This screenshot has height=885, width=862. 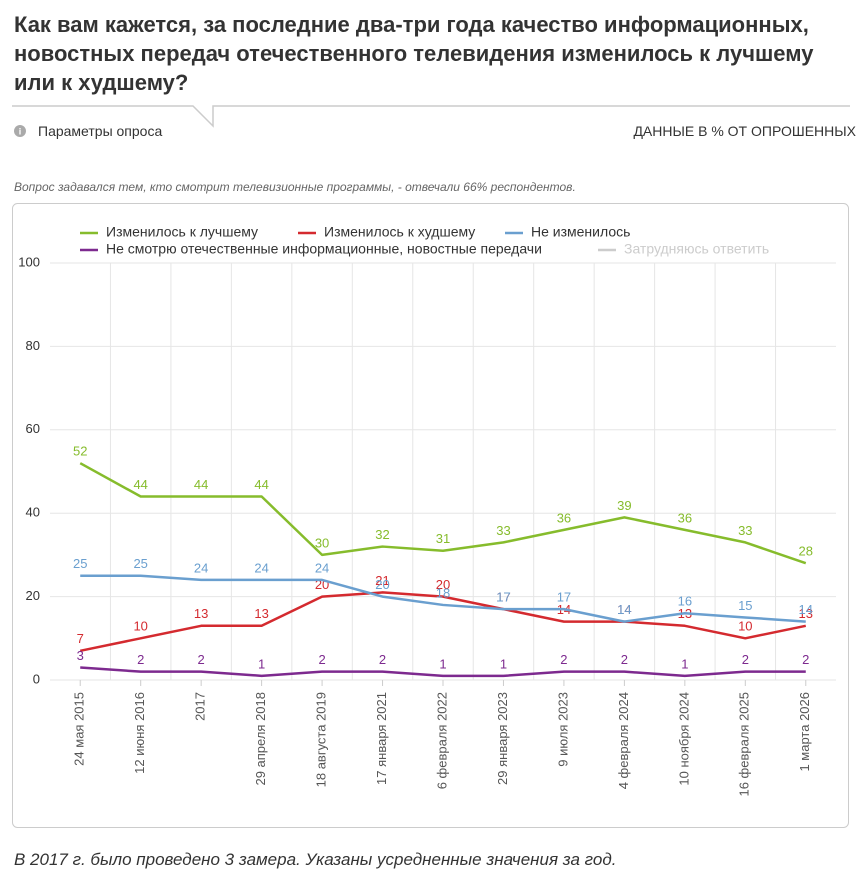 What do you see at coordinates (623, 740) in the screenshot?
I see `x-tick-label: 4 февраля 2024` at bounding box center [623, 740].